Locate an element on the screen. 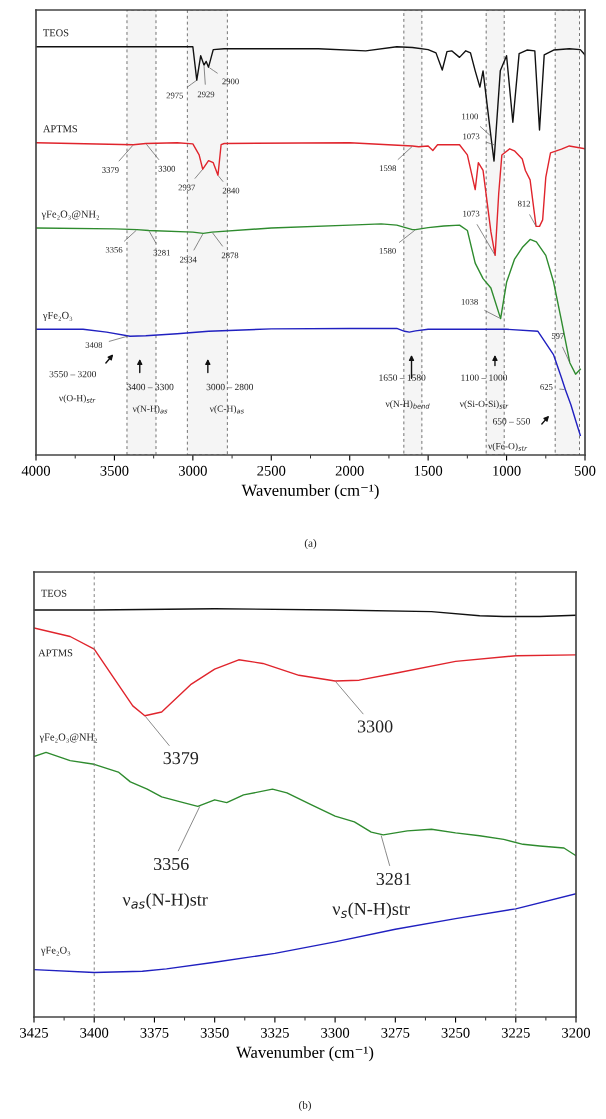 The image size is (606, 1119). text: (b) is located at coordinates (305, 1106).